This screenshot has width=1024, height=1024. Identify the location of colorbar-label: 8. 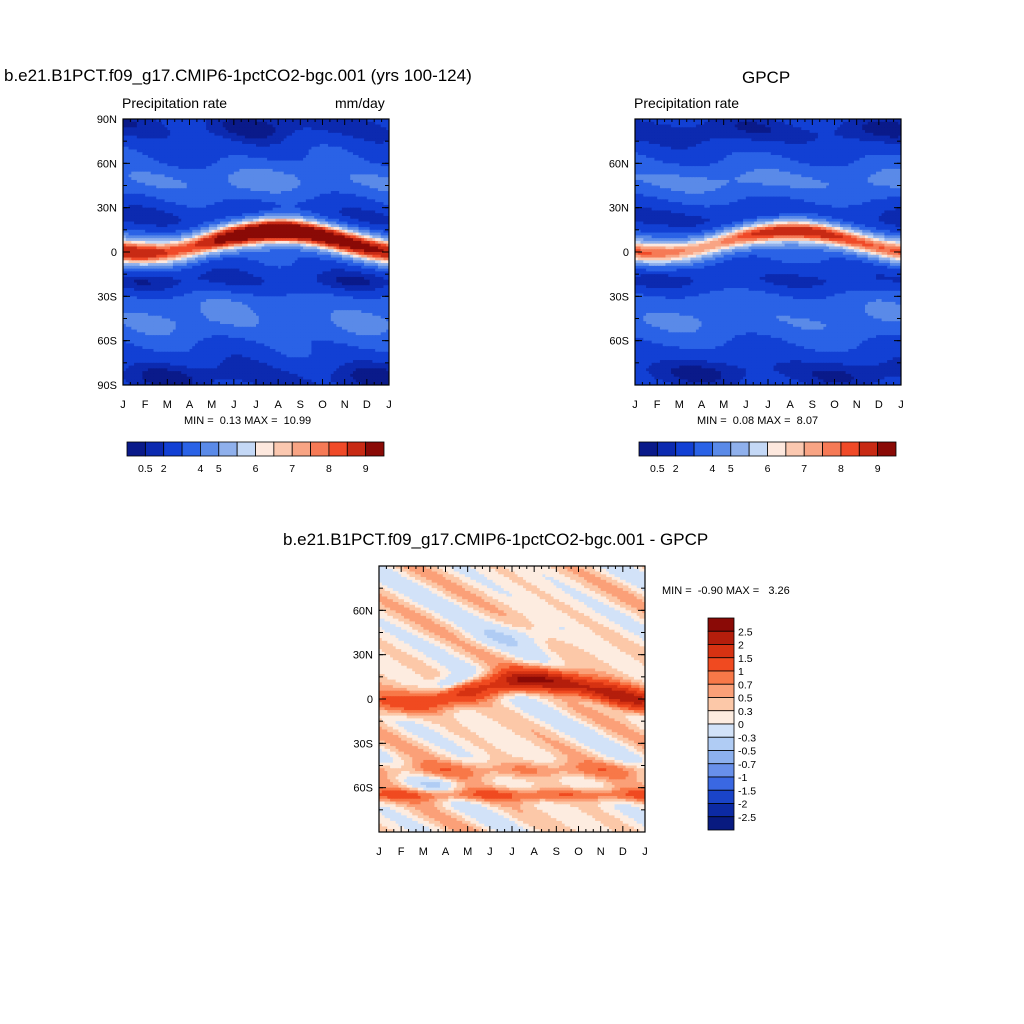
(841, 469).